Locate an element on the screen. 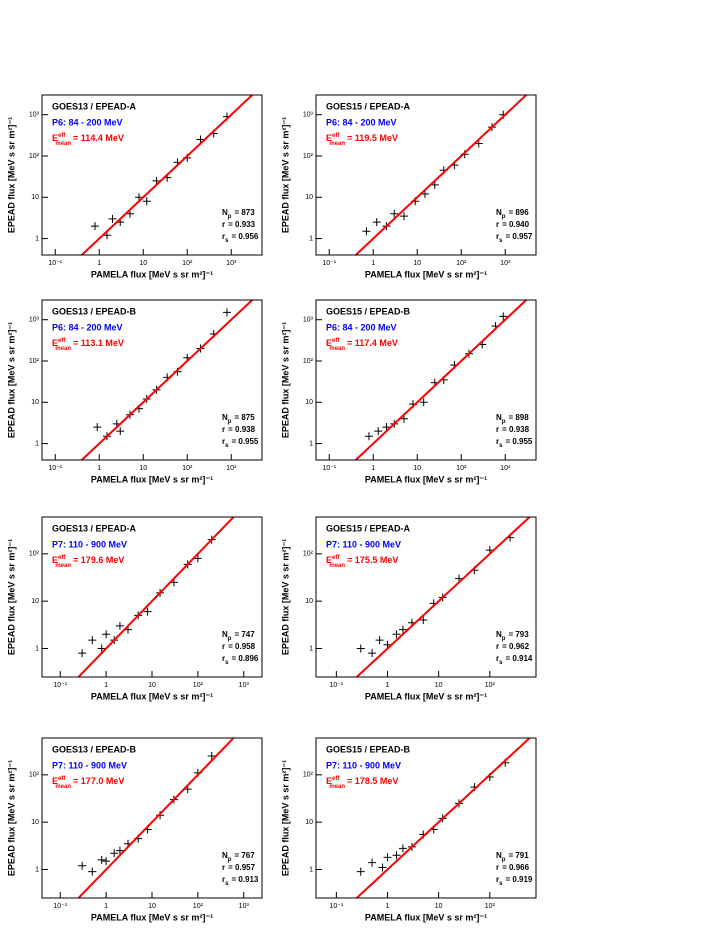 The height and width of the screenshot is (936, 720). stat-text: = 0.940 is located at coordinates (515, 224).